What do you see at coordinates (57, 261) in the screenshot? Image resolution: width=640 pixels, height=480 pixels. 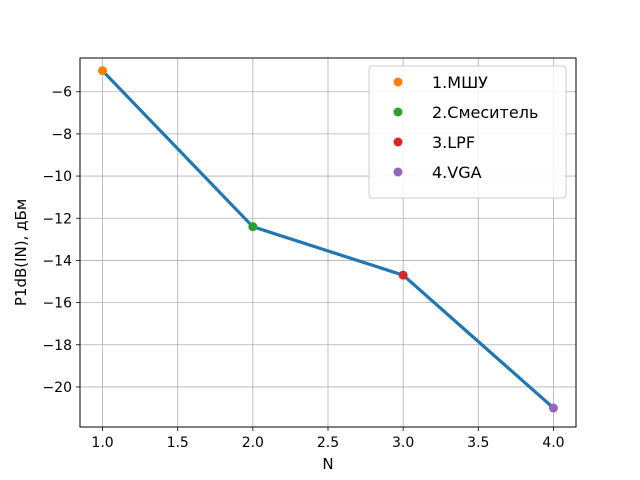 I see `y-tick-label: −14` at bounding box center [57, 261].